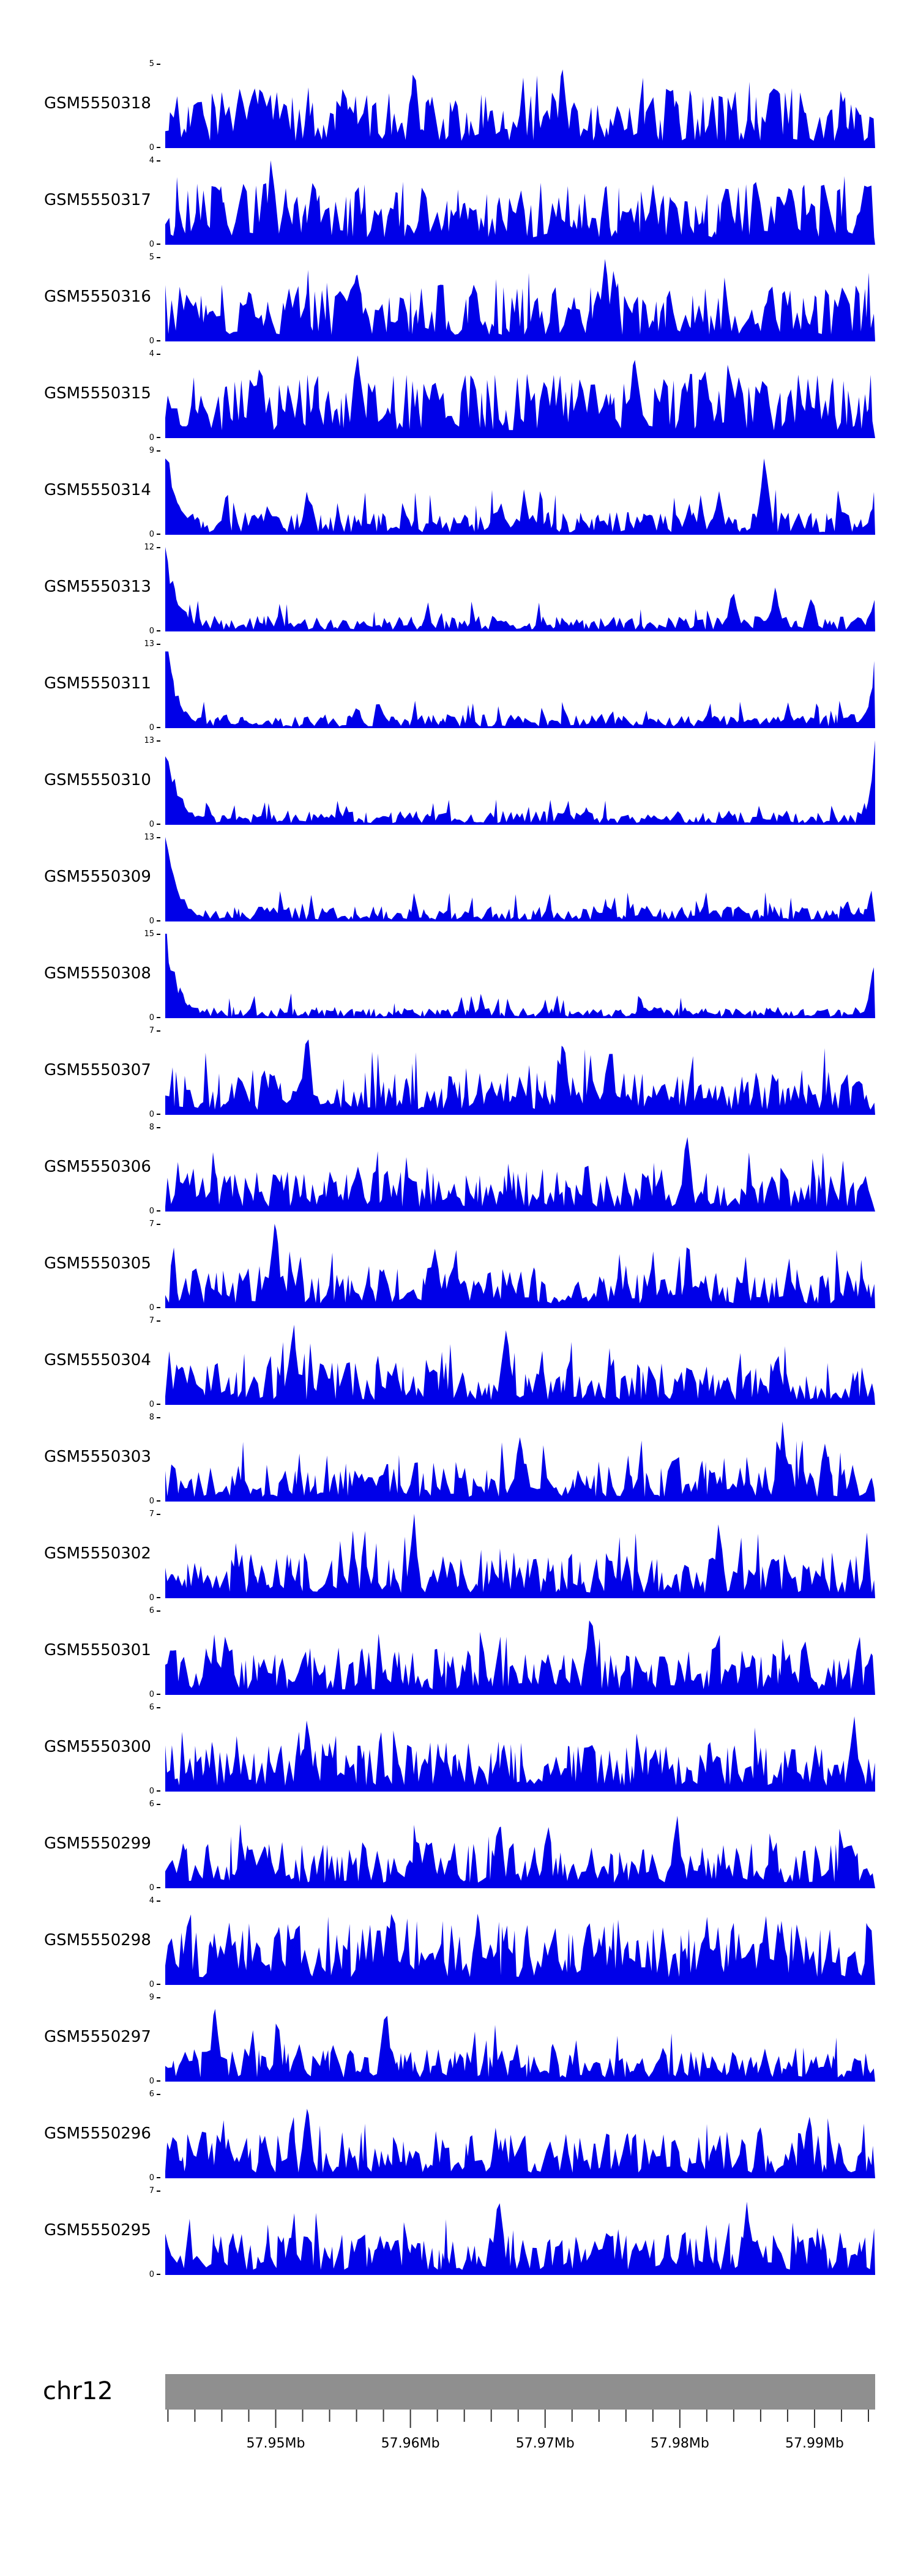  I want to click on coordinate-tick-label: 57.97Mb, so click(545, 2443).